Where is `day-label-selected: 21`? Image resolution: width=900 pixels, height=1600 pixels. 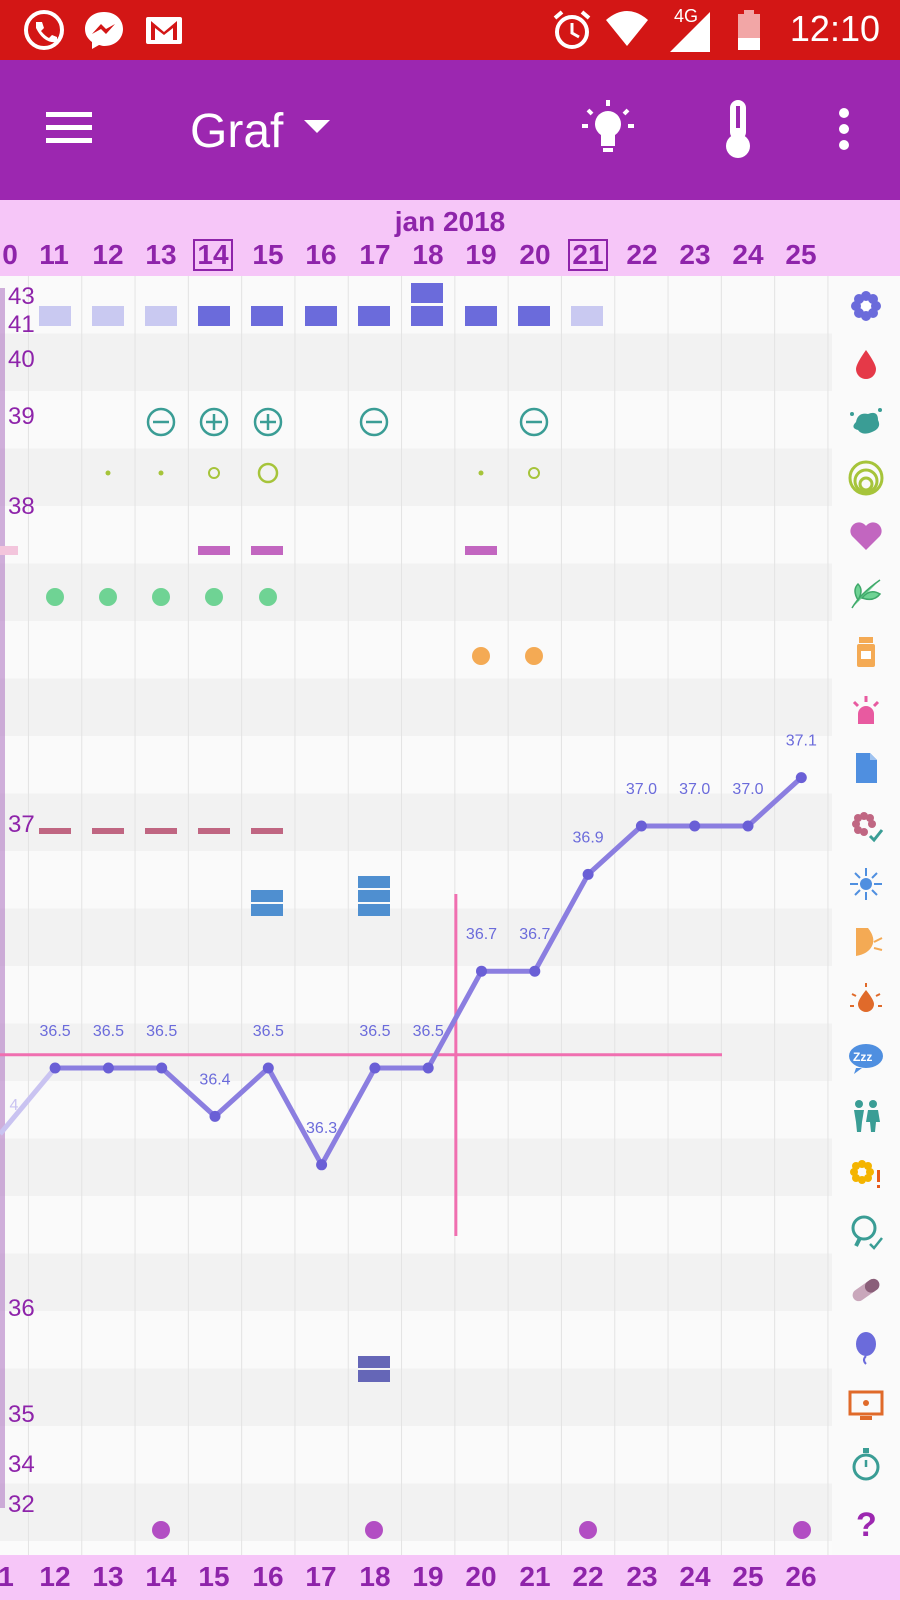 day-label-selected: 21 is located at coordinates (588, 255).